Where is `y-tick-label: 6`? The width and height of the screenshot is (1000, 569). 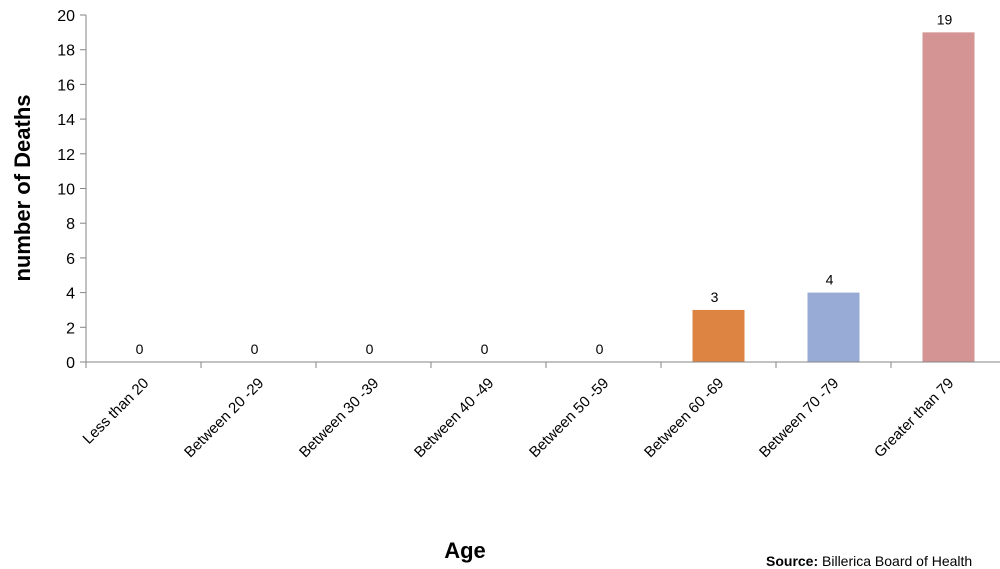 y-tick-label: 6 is located at coordinates (70, 259).